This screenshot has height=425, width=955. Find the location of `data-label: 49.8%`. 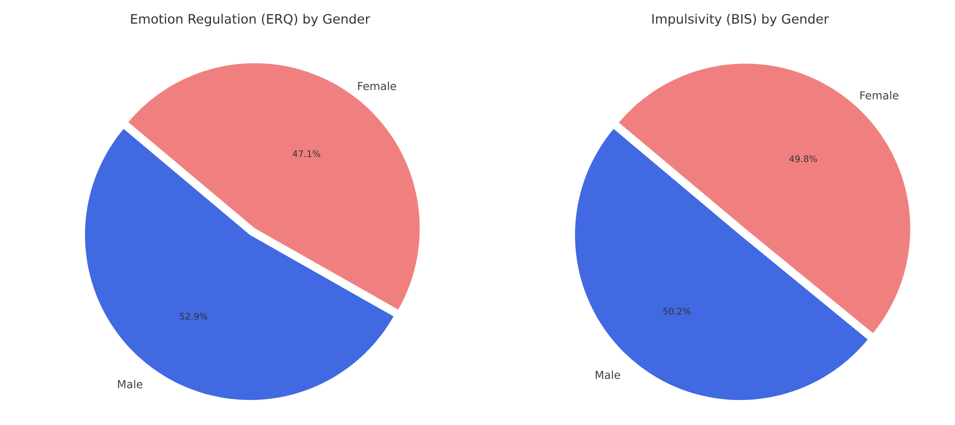

data-label: 49.8% is located at coordinates (803, 158).